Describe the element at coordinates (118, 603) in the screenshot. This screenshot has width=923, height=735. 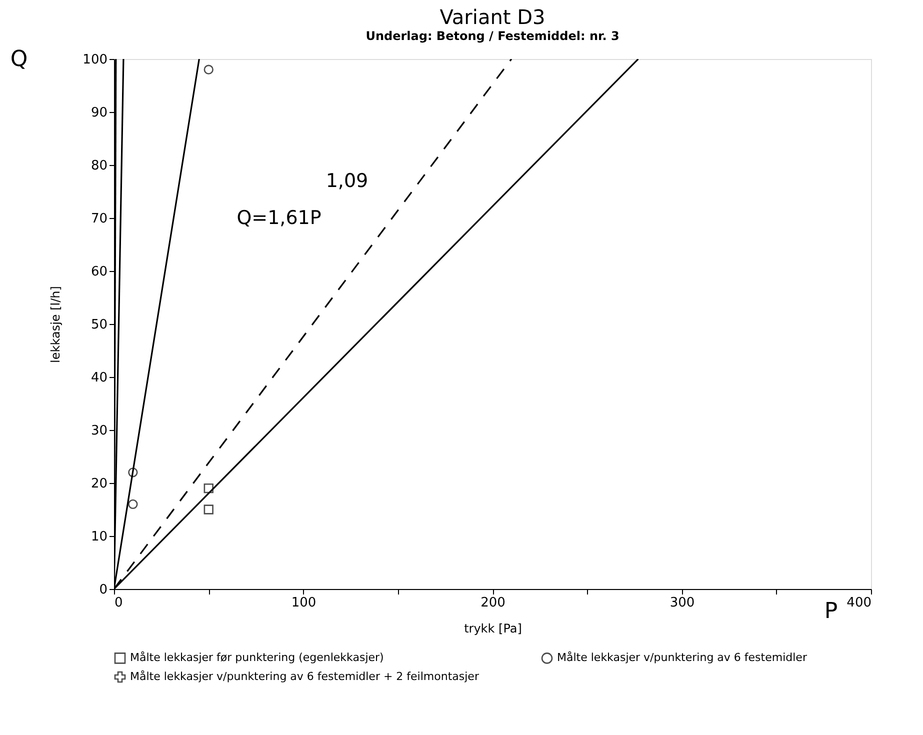
I see `x-tick-label: 0` at that location.